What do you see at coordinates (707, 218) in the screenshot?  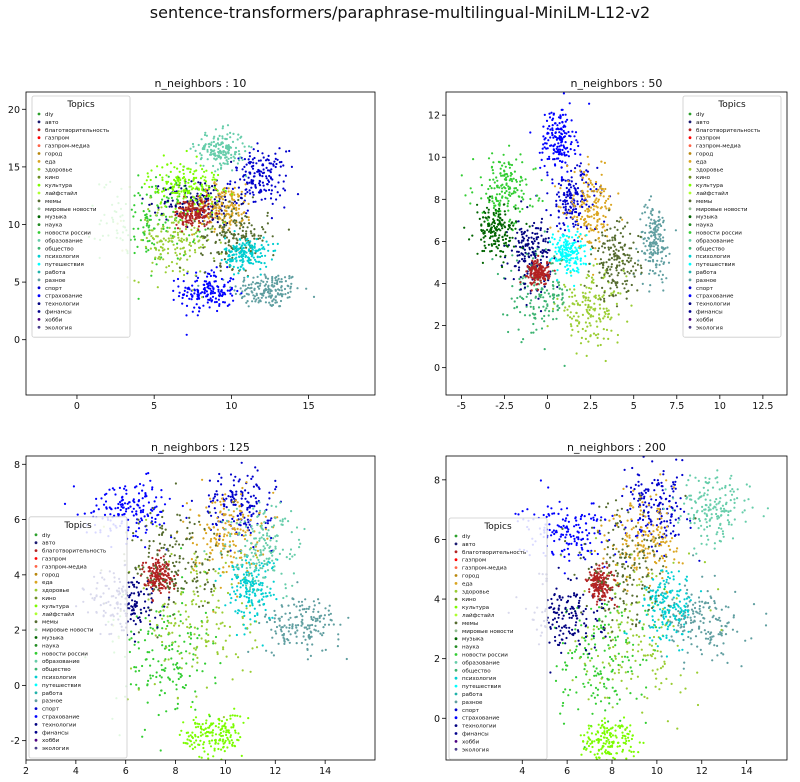 I see `legend-entry: музыка` at bounding box center [707, 218].